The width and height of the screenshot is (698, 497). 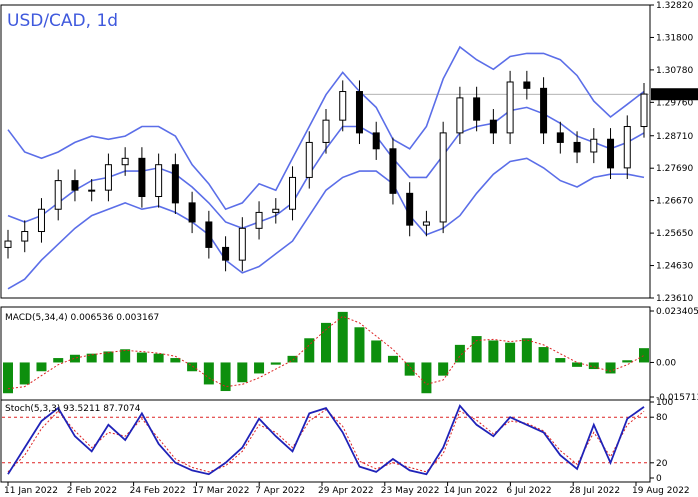 What do you see at coordinates (674, 299) in the screenshot?
I see `price-tick-label: 1.23610` at bounding box center [674, 299].